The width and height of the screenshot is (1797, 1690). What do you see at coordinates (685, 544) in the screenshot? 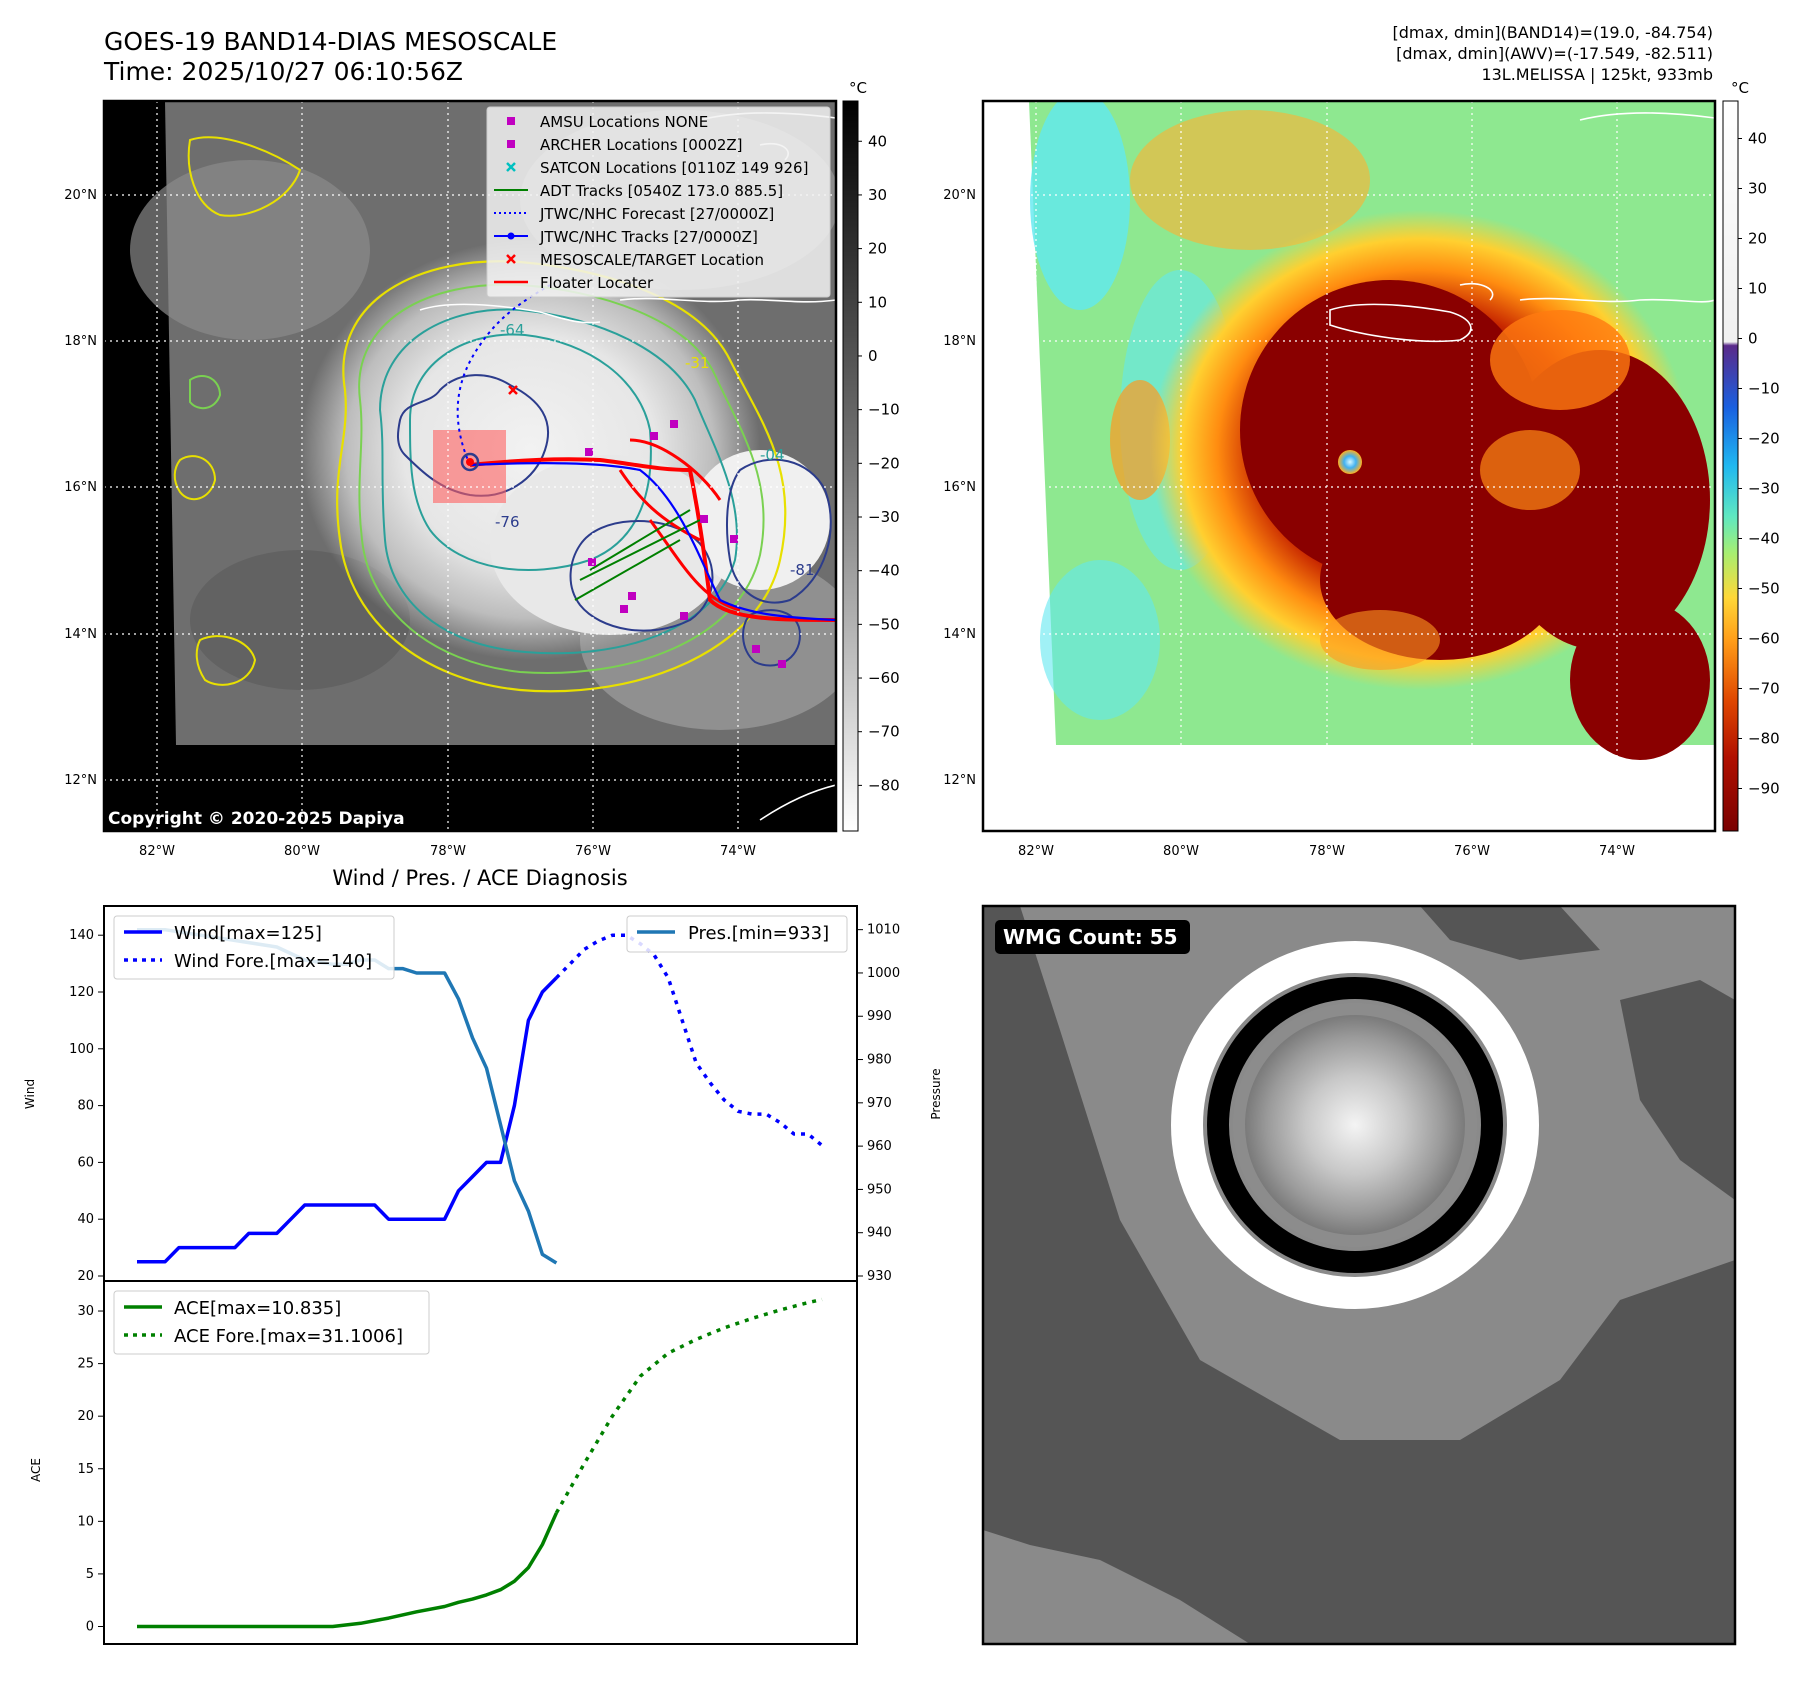
I see `archer-markers` at bounding box center [685, 544].